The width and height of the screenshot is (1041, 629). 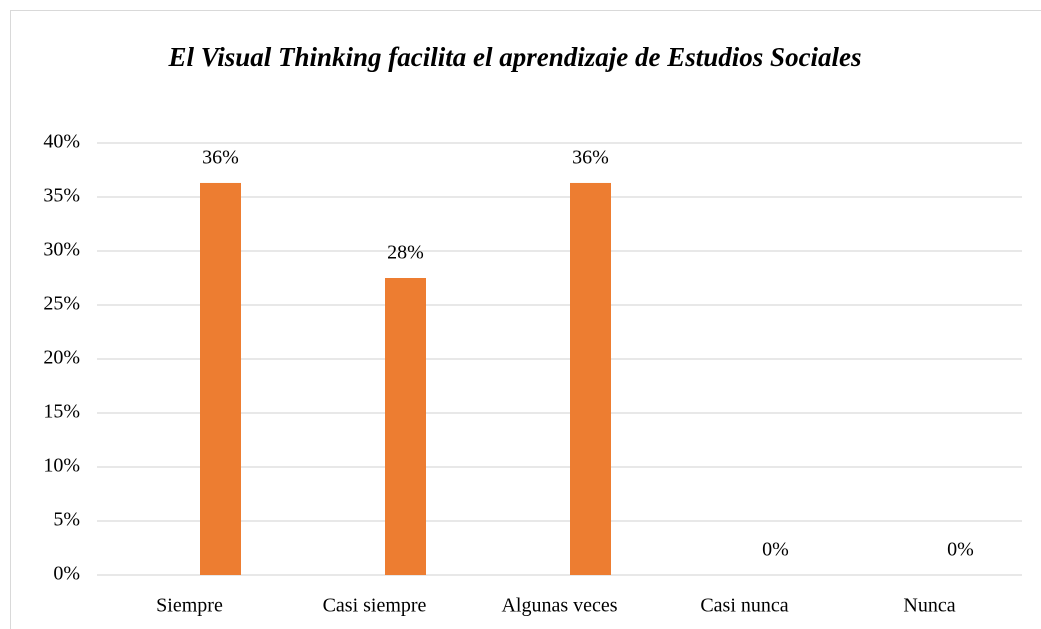 What do you see at coordinates (559, 606) in the screenshot?
I see `x-tick-label: Algunas veces` at bounding box center [559, 606].